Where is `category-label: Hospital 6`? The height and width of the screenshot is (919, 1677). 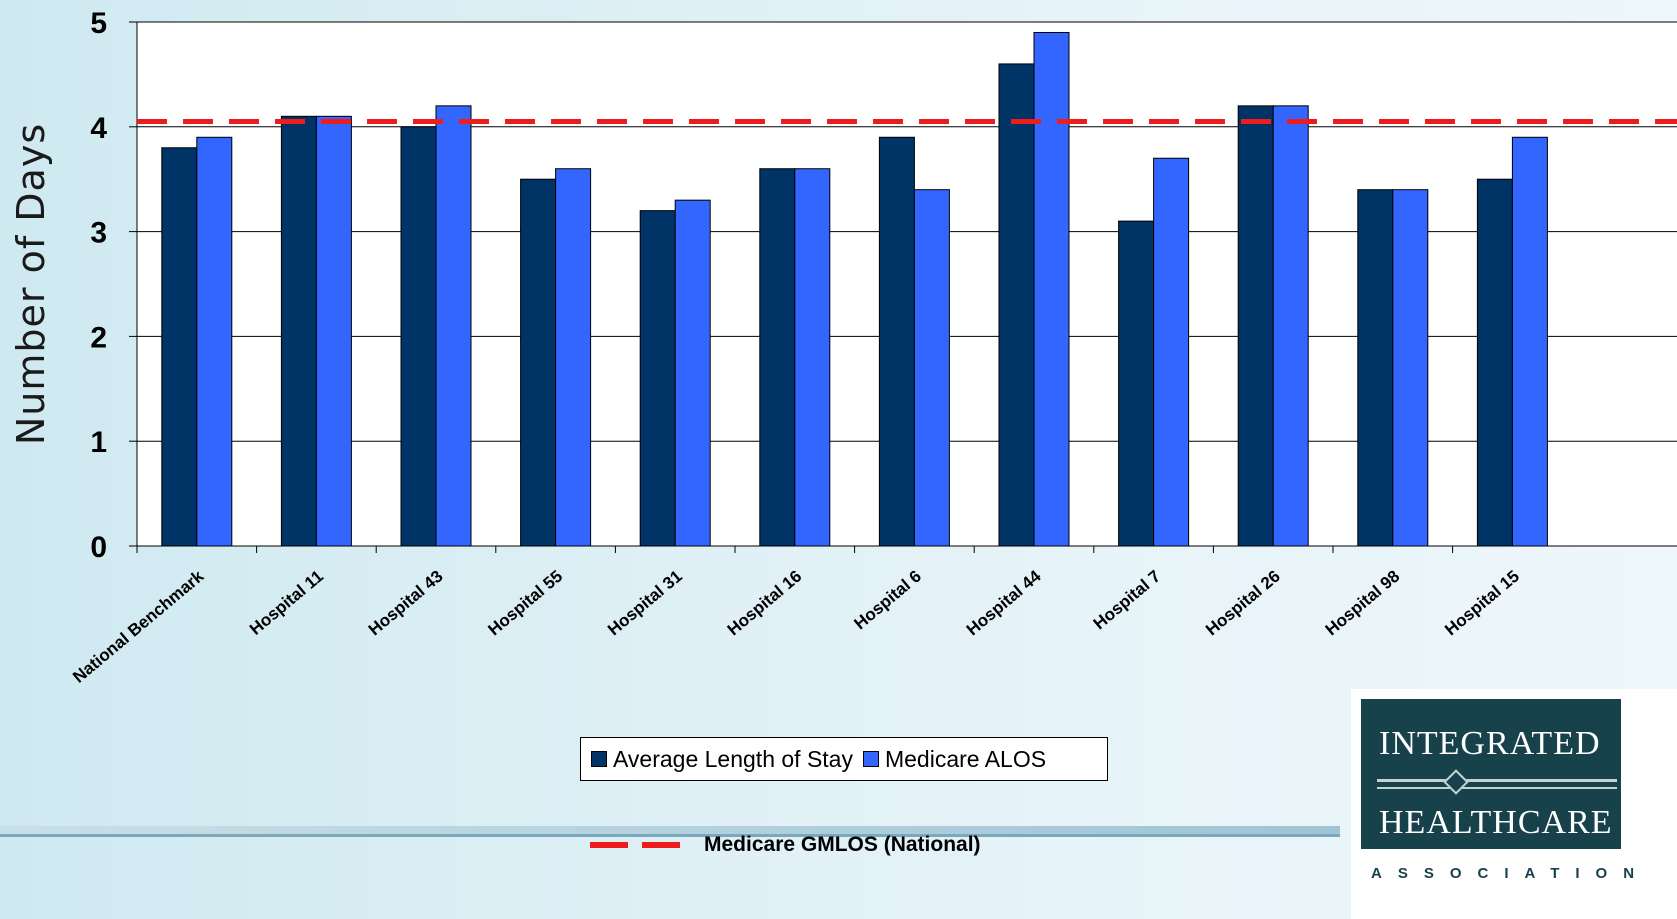
category-label: Hospital 6 is located at coordinates (888, 600).